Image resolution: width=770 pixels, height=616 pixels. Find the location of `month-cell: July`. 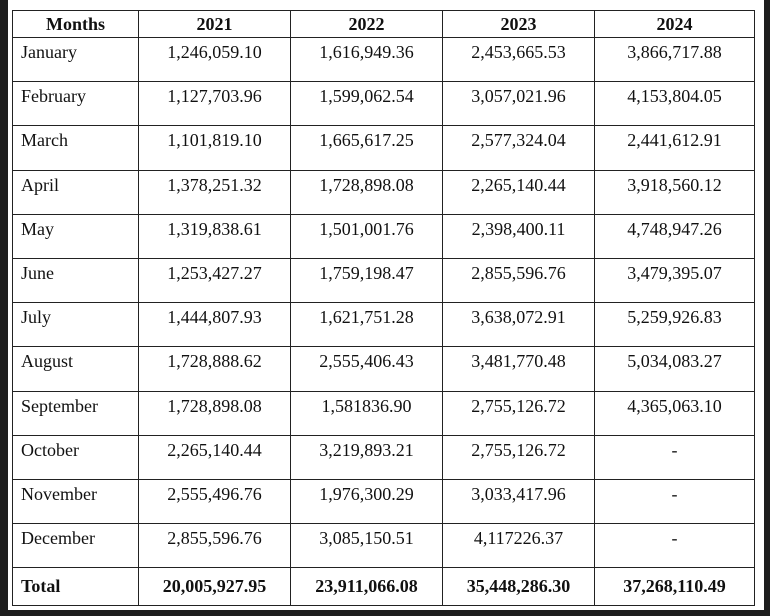

month-cell: July is located at coordinates (75, 325).